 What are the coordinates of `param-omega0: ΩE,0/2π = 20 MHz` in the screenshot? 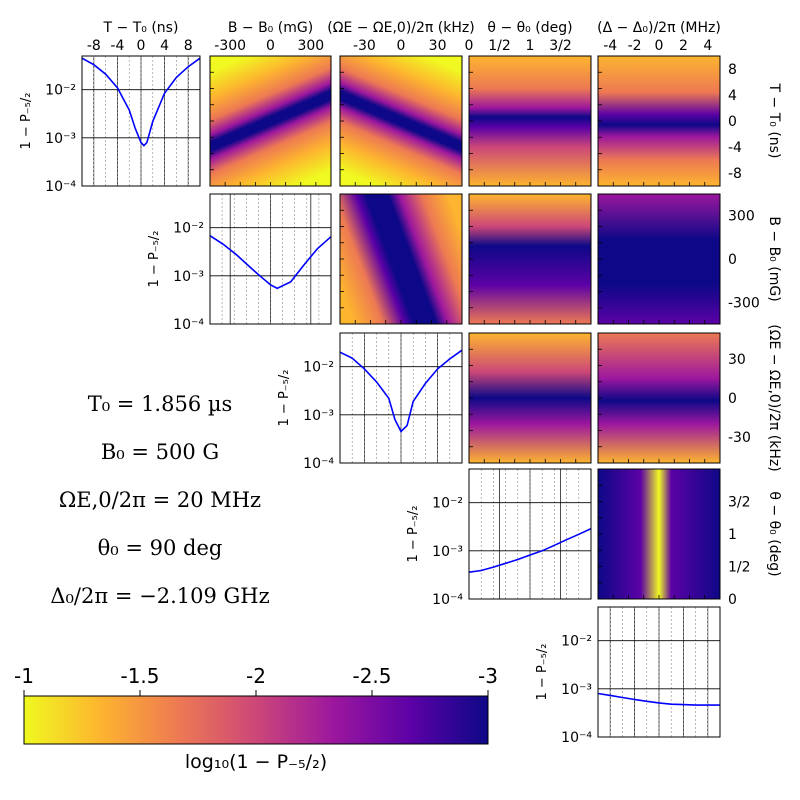 It's located at (160, 500).